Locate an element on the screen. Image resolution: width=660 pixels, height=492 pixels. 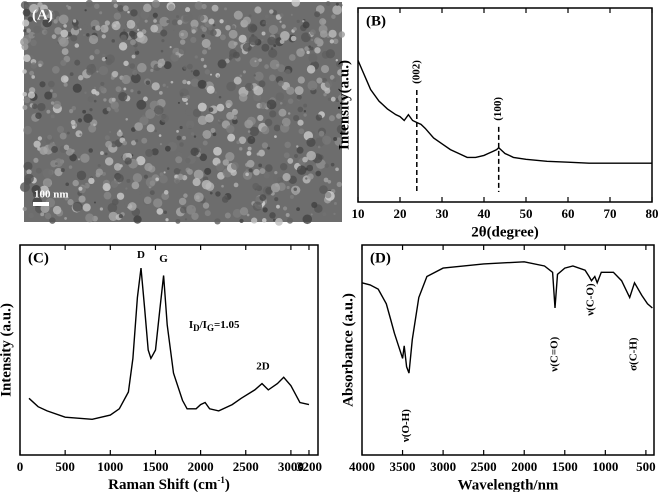
scale-bar-label: 100 nm is located at coordinates (51, 195).